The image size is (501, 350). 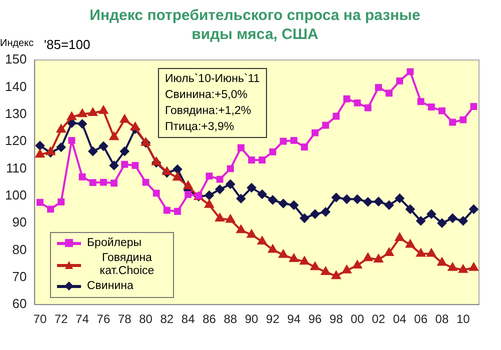 What do you see at coordinates (337, 319) in the screenshot?
I see `x-tick-label: 98` at bounding box center [337, 319].